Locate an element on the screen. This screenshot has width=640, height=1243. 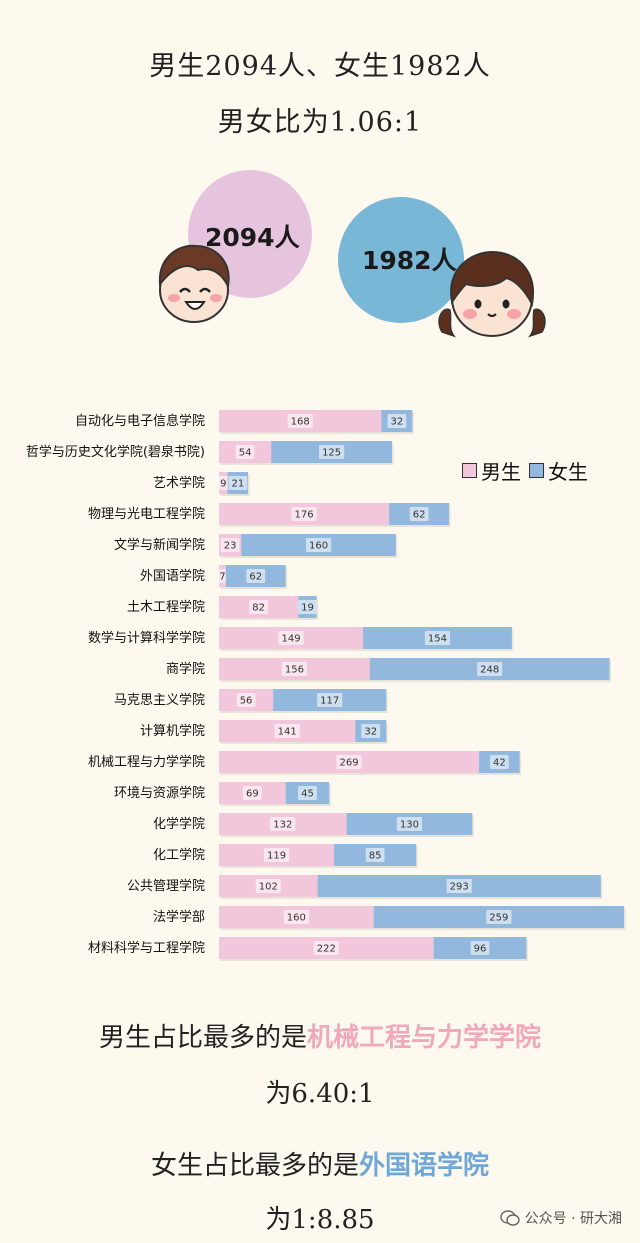
legend-female: 女生 is located at coordinates (558, 470).